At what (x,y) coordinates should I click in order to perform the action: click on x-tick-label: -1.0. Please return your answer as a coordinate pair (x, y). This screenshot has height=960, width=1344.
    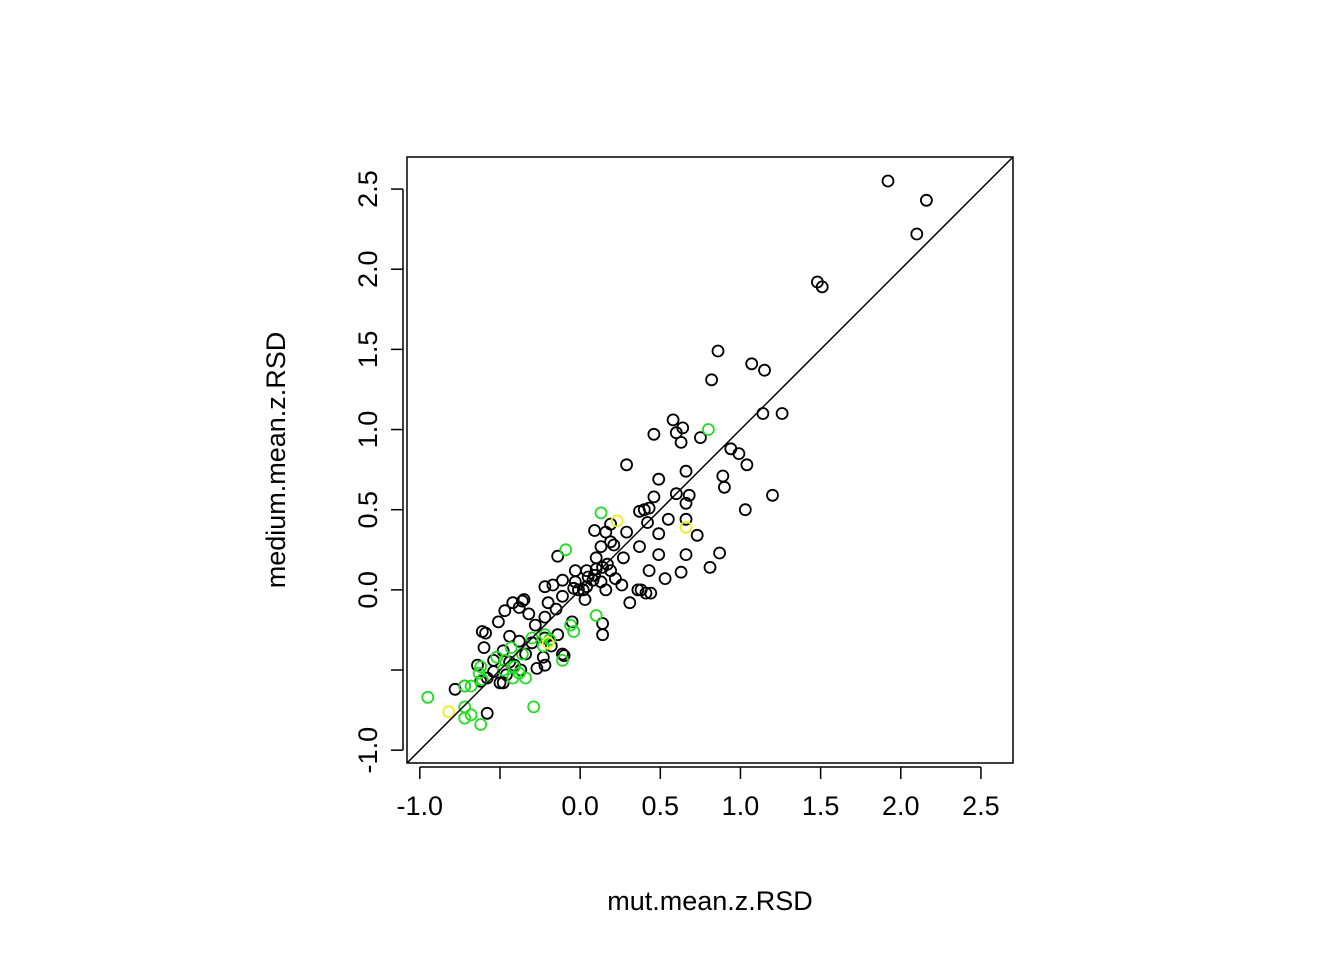
    Looking at the image, I should click on (420, 806).